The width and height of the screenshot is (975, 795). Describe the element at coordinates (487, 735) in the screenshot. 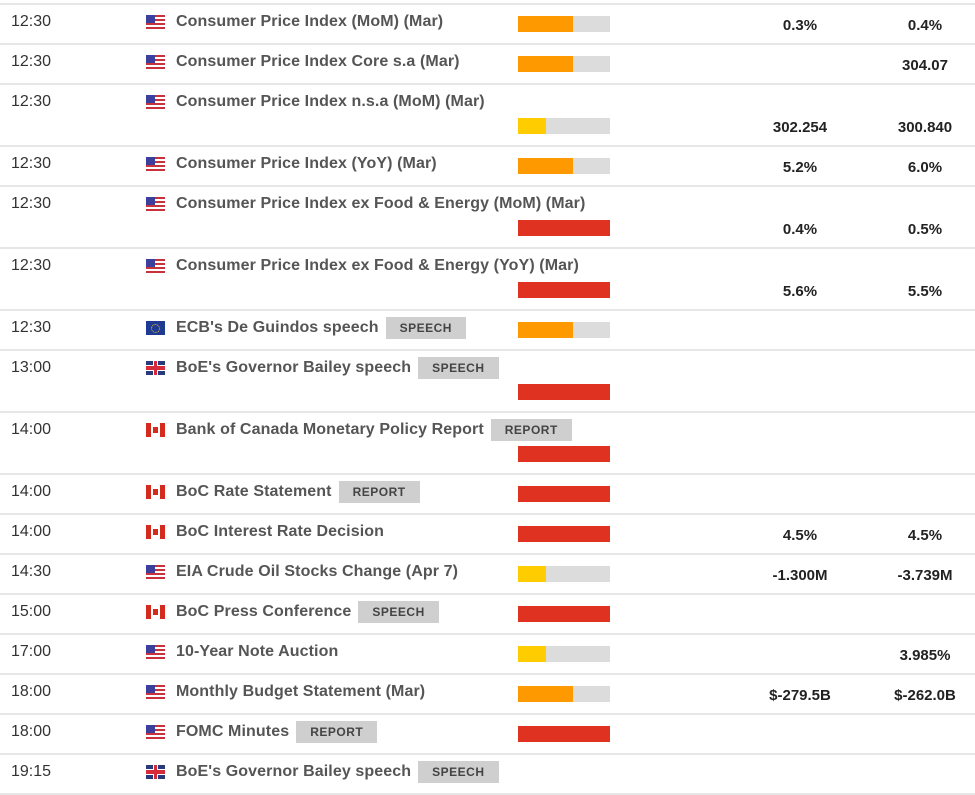

I see `event-row: 18:00 FOMC Minutes REPORT` at that location.